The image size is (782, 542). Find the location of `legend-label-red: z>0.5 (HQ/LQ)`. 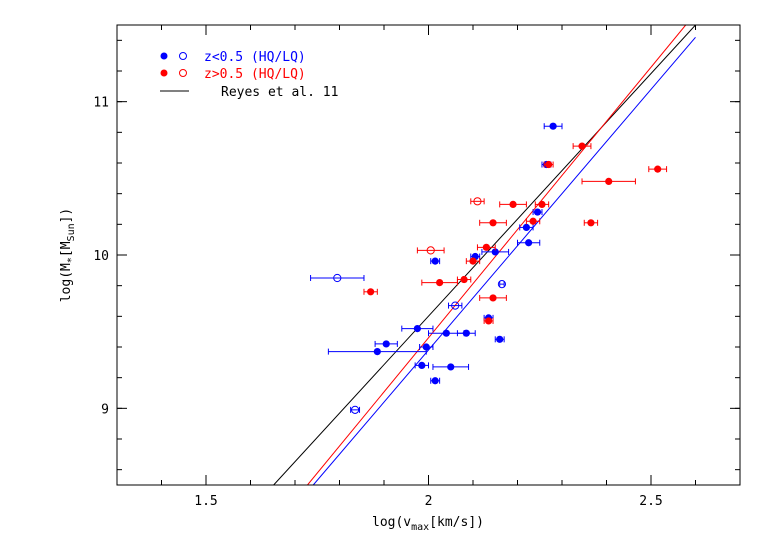

legend-label-red: z>0.5 (HQ/LQ) is located at coordinates (255, 74).